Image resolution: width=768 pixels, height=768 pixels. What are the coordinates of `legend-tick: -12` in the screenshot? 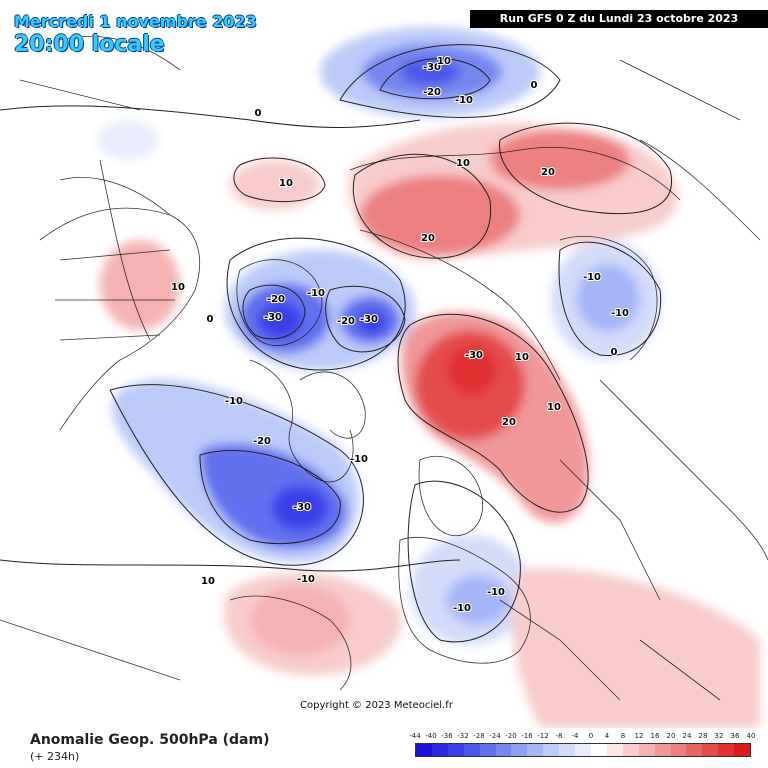 It's located at (543, 736).